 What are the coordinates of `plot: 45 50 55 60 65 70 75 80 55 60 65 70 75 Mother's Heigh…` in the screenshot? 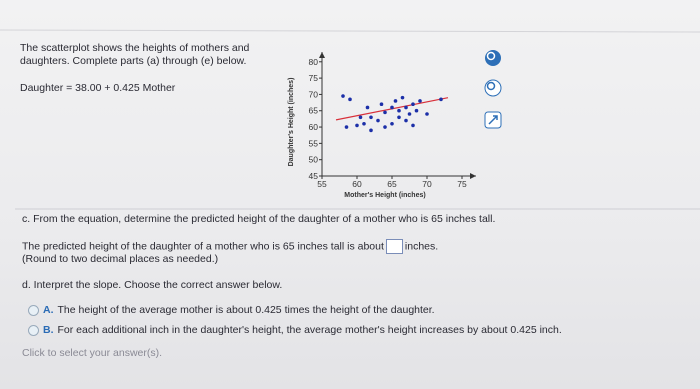 It's located at (382, 125).